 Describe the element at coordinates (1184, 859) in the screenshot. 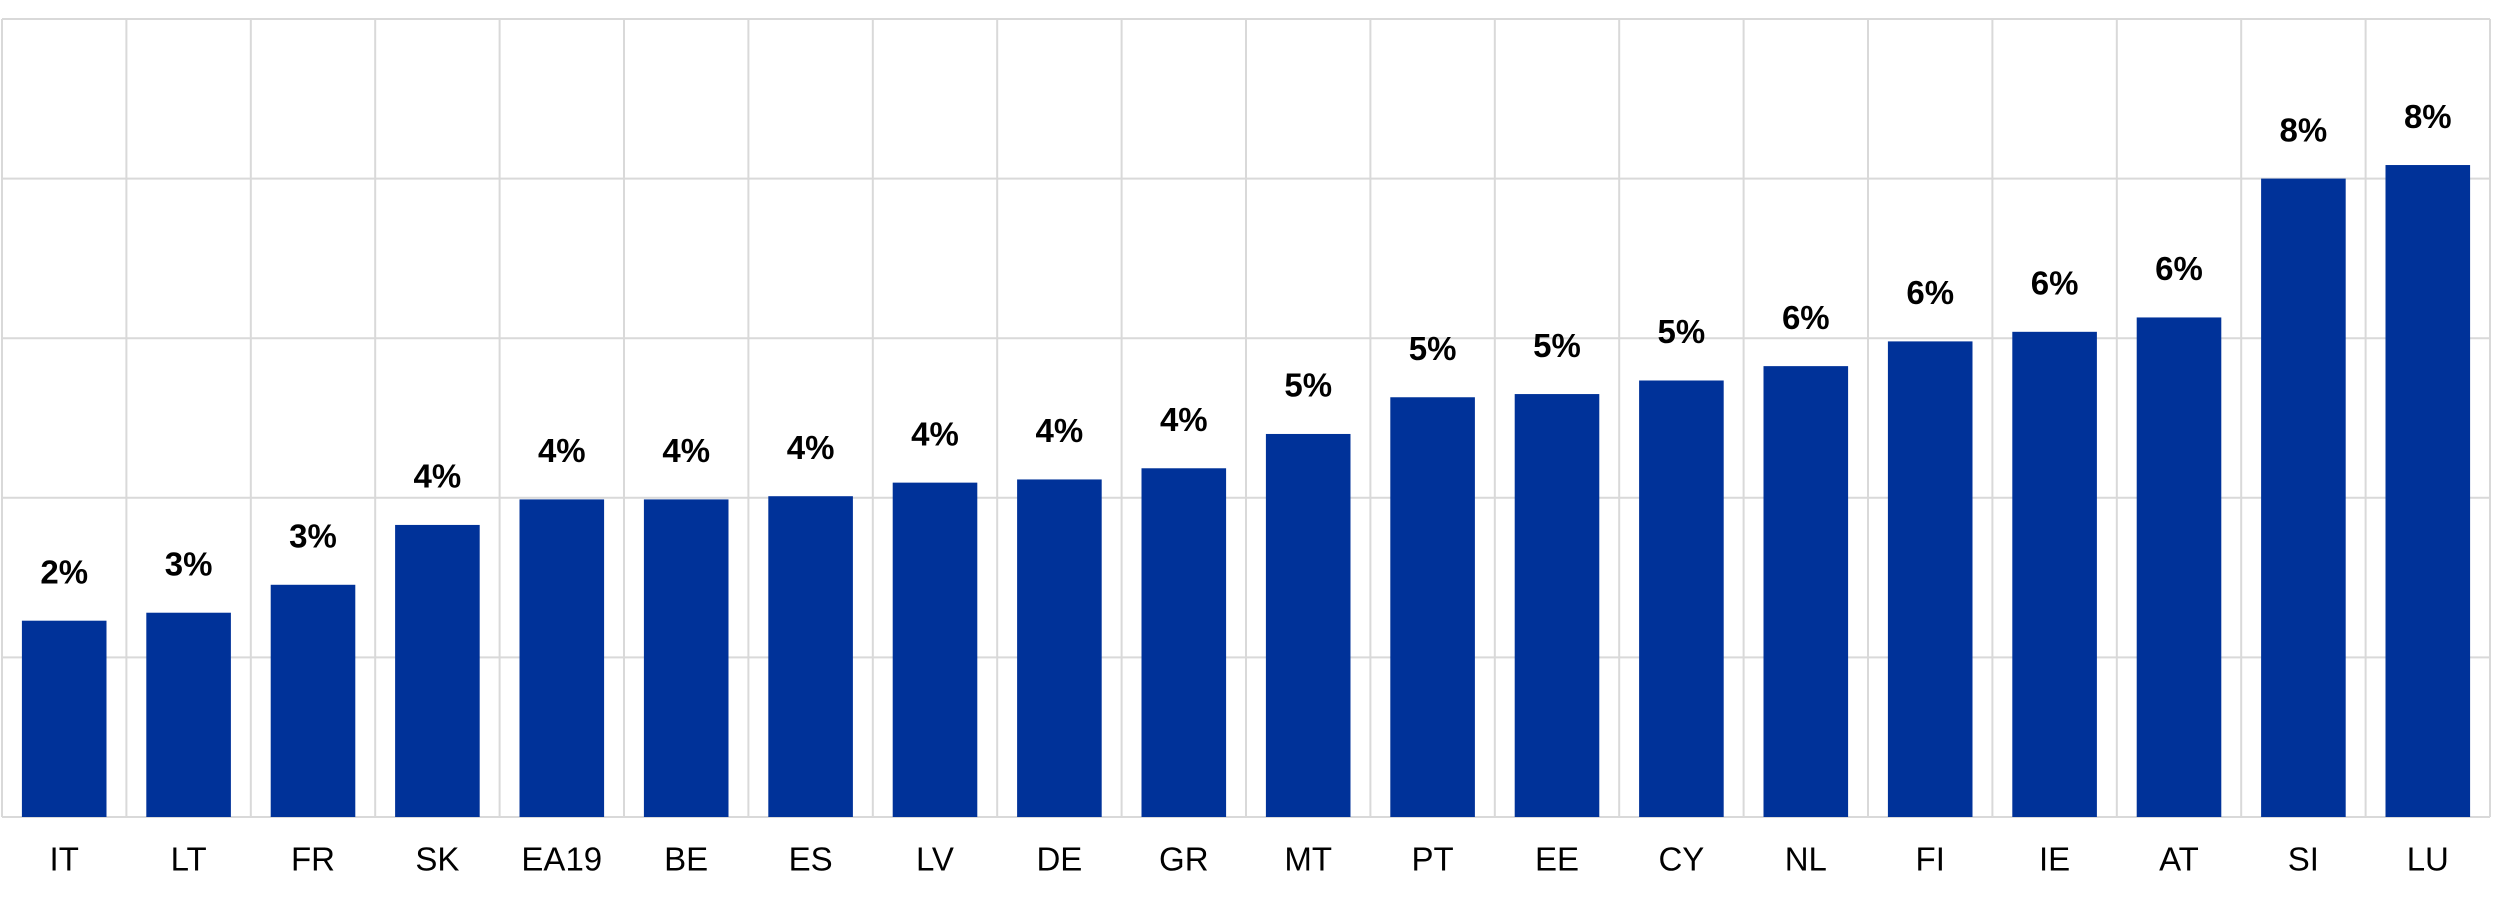

I see `x-tick-label: GR` at that location.